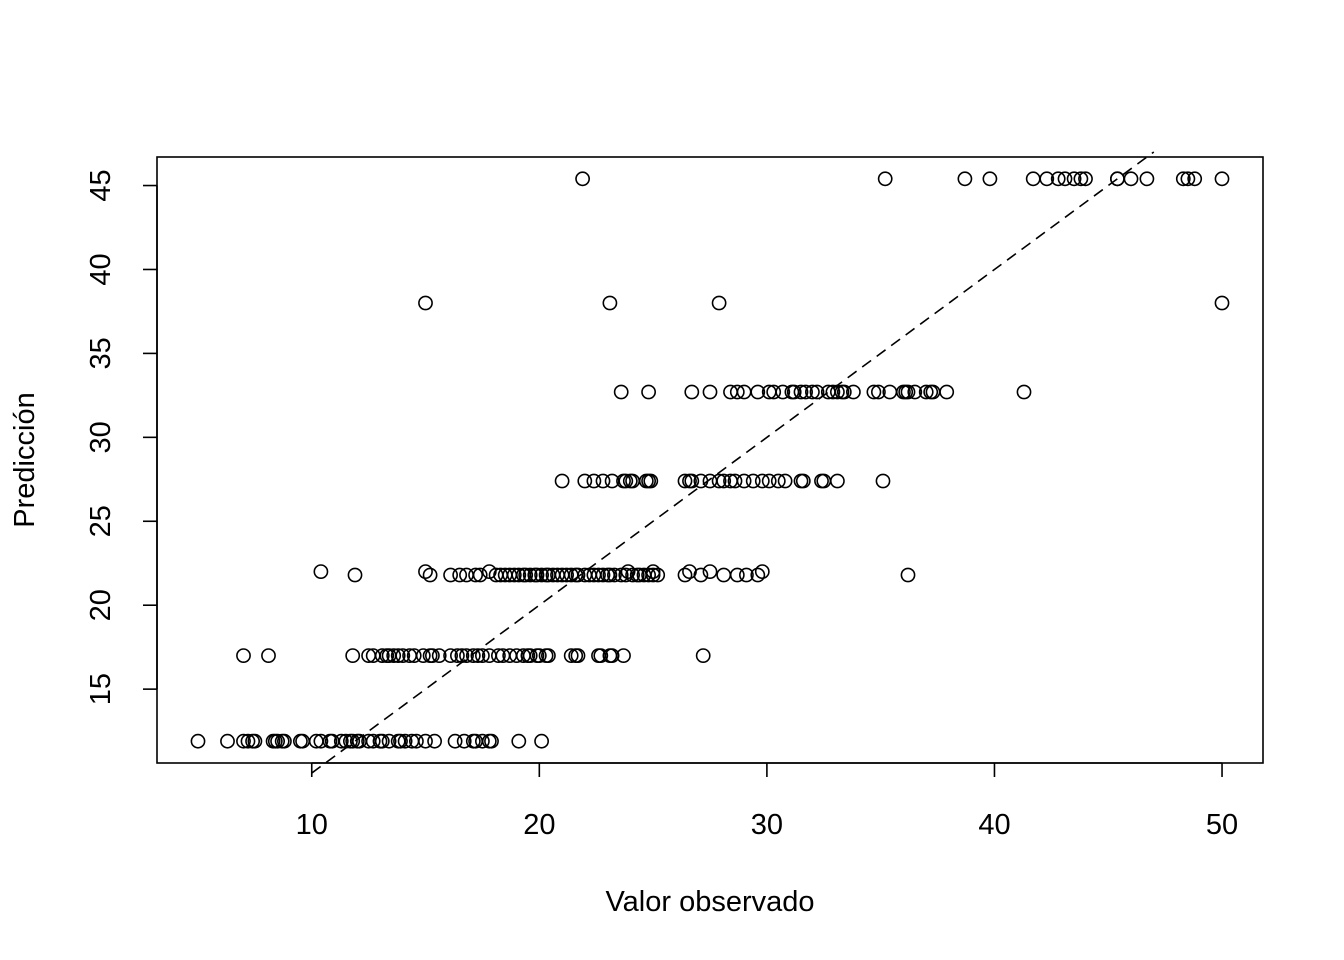 The height and width of the screenshot is (960, 1344). I want to click on y-tick-label: 15, so click(101, 689).